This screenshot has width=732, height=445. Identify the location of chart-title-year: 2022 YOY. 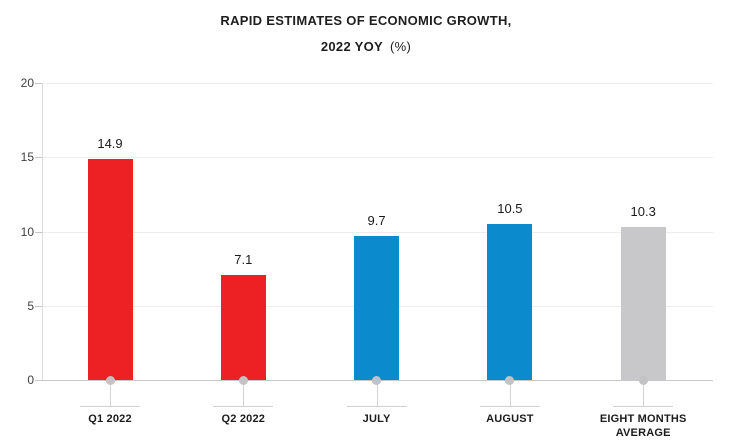
(352, 46).